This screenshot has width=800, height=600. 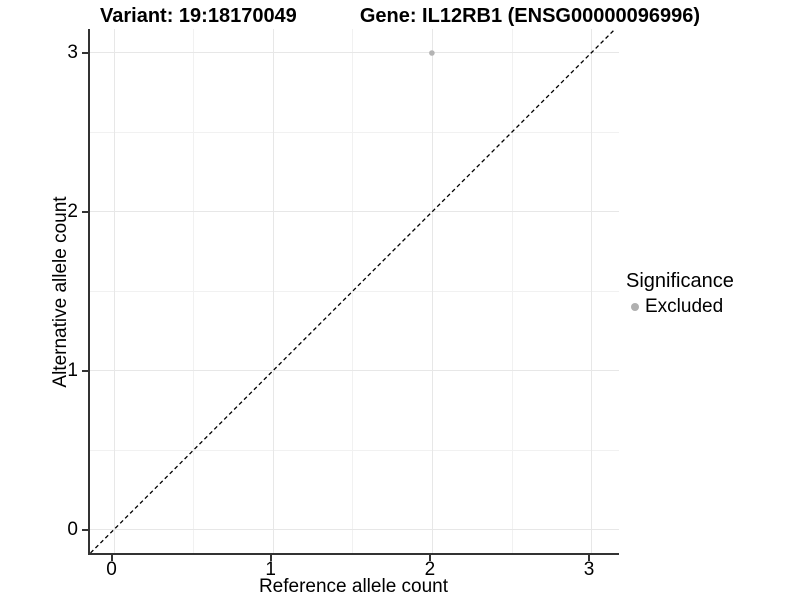 I want to click on y-tick-label: 3, so click(x=72, y=52).